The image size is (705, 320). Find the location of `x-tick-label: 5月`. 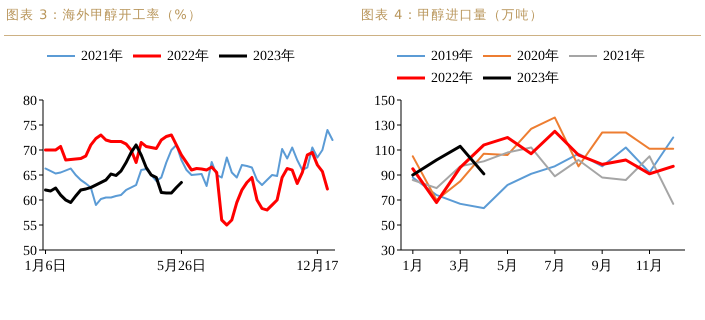

x-tick-label: 5月 is located at coordinates (507, 266).